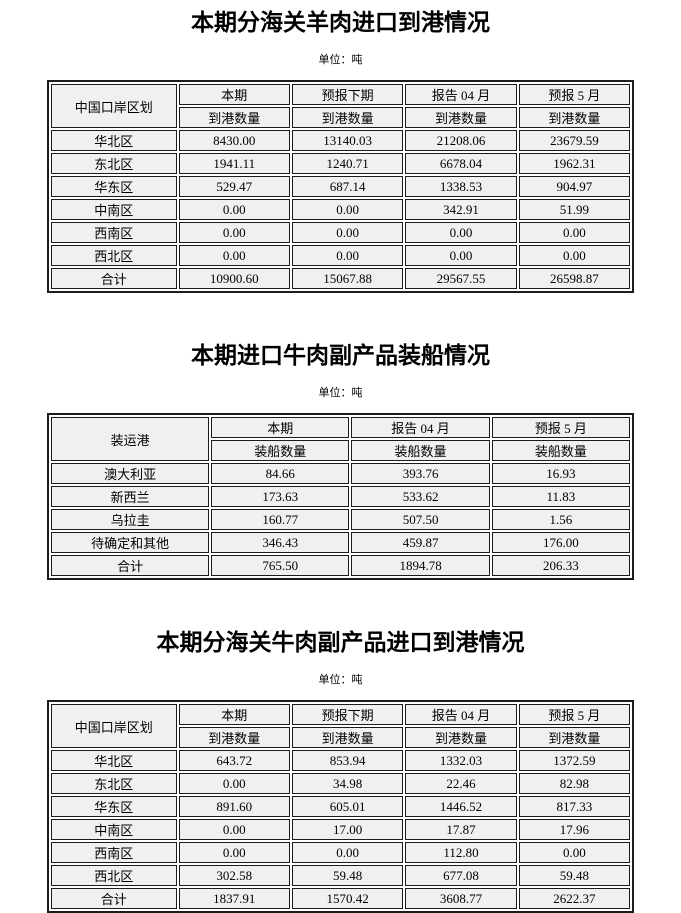  Describe the element at coordinates (280, 519) in the screenshot. I see `value-cell: 160.77` at that location.